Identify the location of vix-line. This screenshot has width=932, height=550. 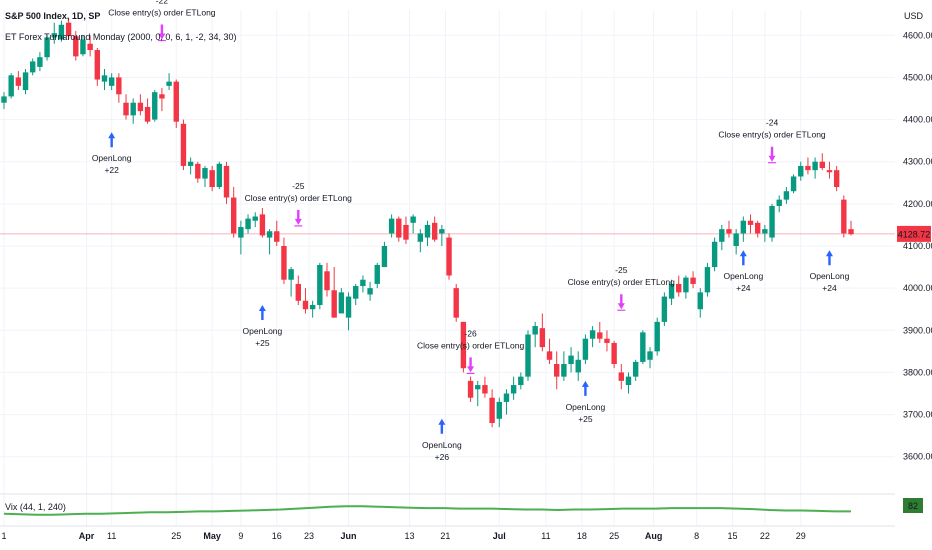
(427, 510).